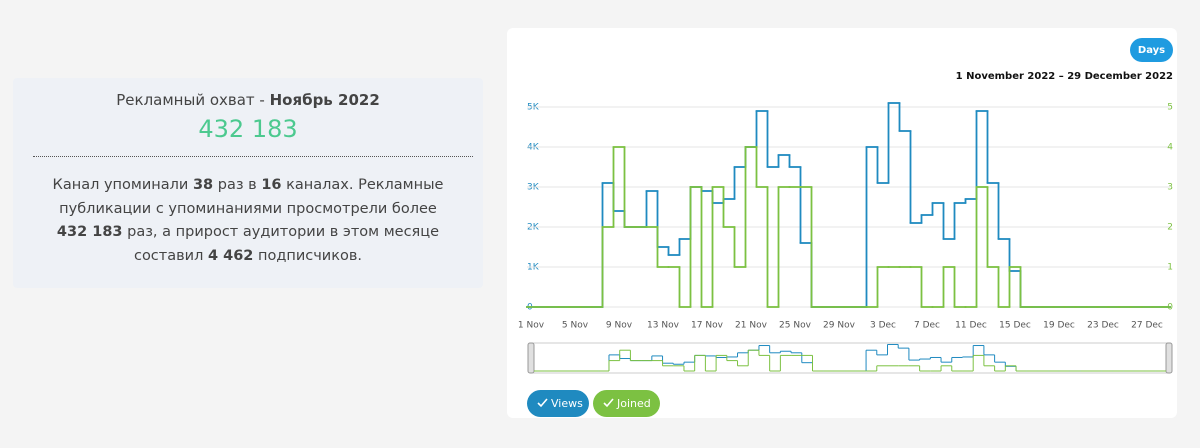 Image resolution: width=1200 pixels, height=448 pixels. What do you see at coordinates (248, 129) in the screenshot?
I see `reach-number: 432 183` at bounding box center [248, 129].